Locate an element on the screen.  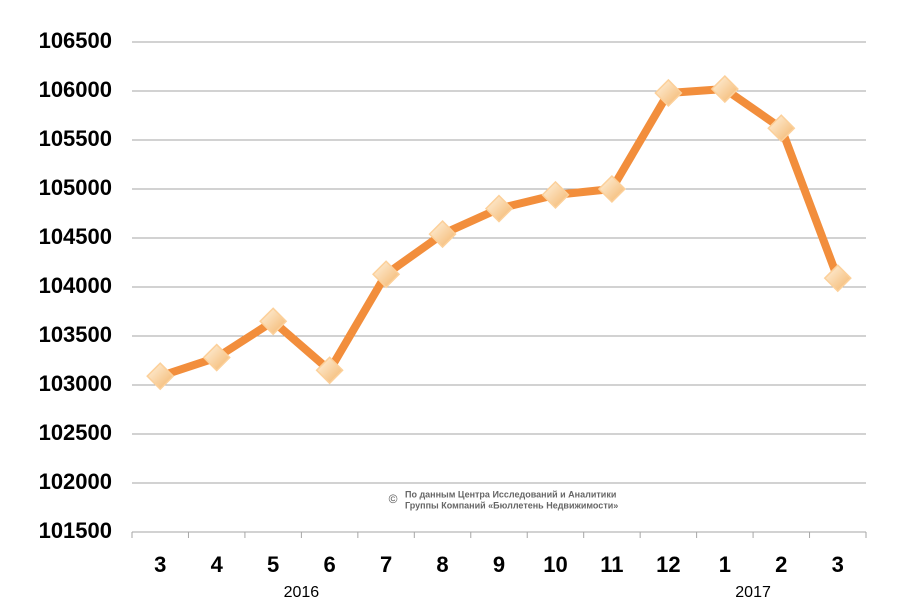
x-tick-label: 7 is located at coordinates (386, 564).